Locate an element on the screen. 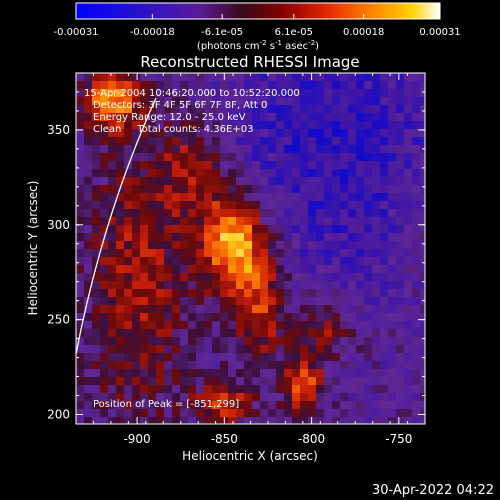  chart-title: Reconstructed RHESSI Image is located at coordinates (249, 62).